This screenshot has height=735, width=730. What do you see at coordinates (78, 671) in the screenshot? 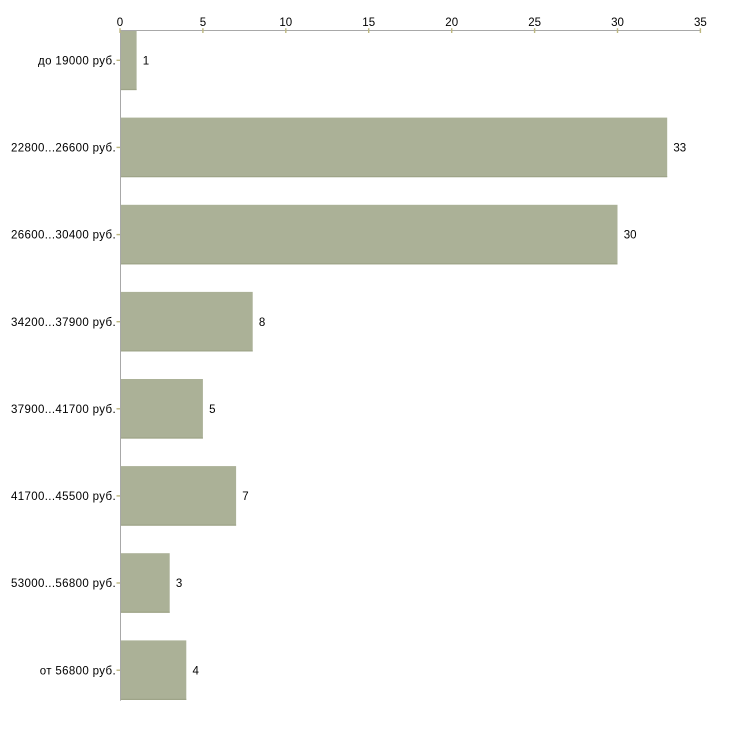
I see `svg-text: от 56800 руб.` at bounding box center [78, 671].